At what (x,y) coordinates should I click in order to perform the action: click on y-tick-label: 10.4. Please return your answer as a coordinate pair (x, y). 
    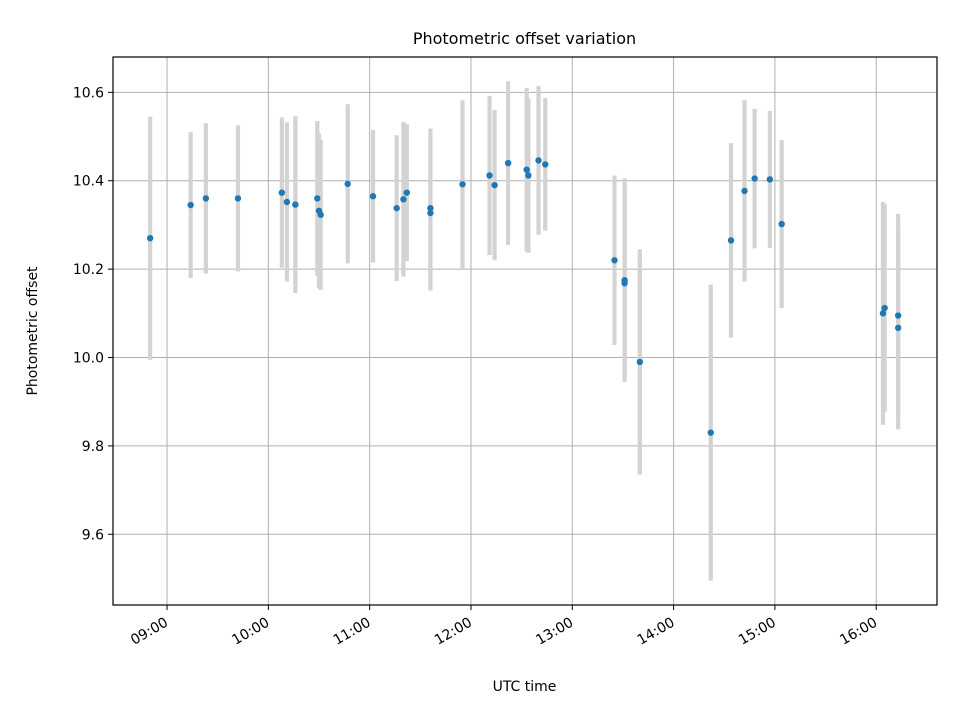
    Looking at the image, I should click on (88, 182).